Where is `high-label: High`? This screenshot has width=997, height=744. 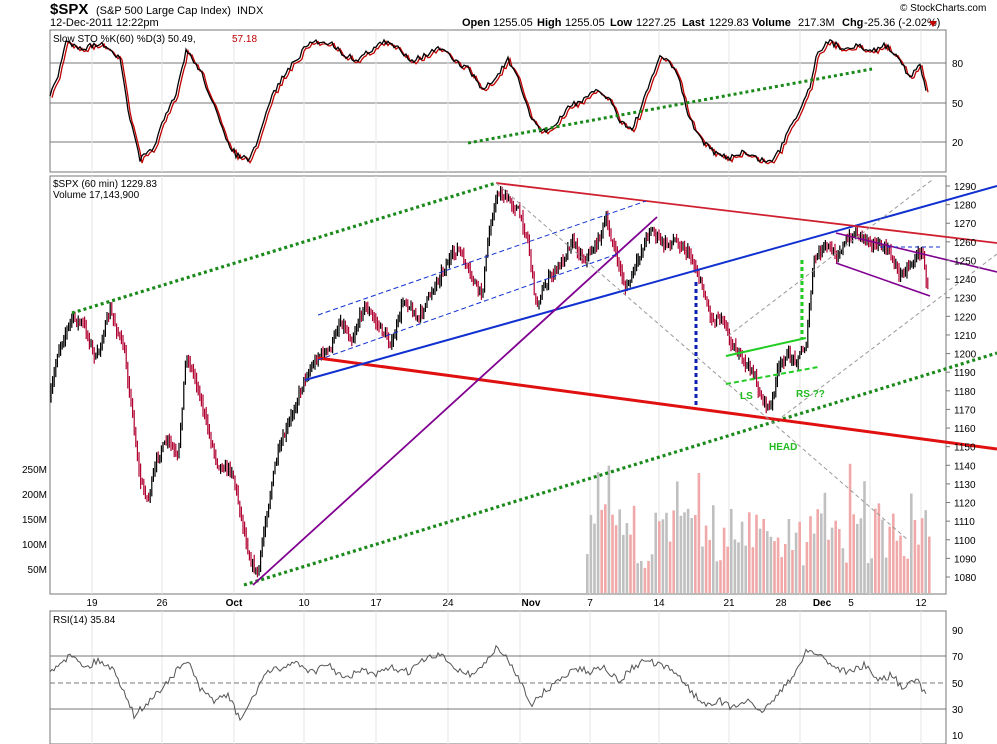
high-label: High is located at coordinates (549, 23).